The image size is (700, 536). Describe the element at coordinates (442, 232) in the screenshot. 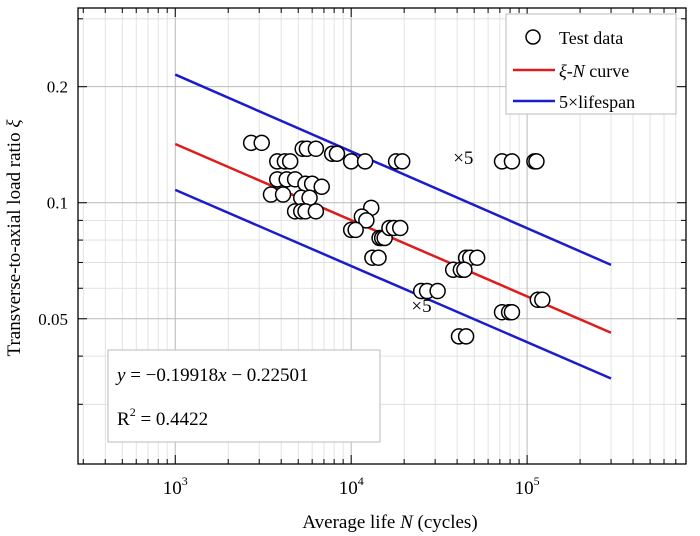

I see `annotations: ×5 ×5` at that location.